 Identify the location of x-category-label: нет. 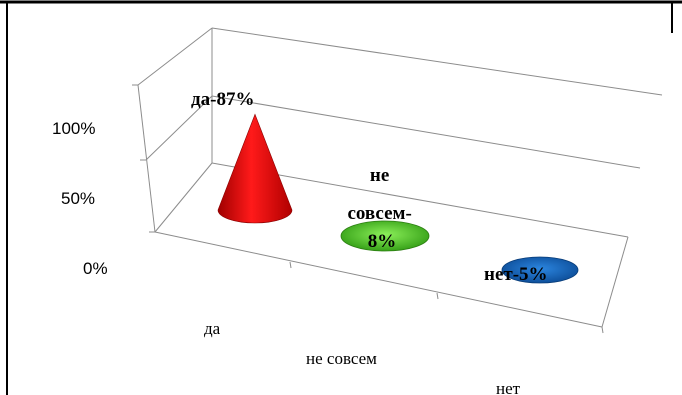
(508, 387).